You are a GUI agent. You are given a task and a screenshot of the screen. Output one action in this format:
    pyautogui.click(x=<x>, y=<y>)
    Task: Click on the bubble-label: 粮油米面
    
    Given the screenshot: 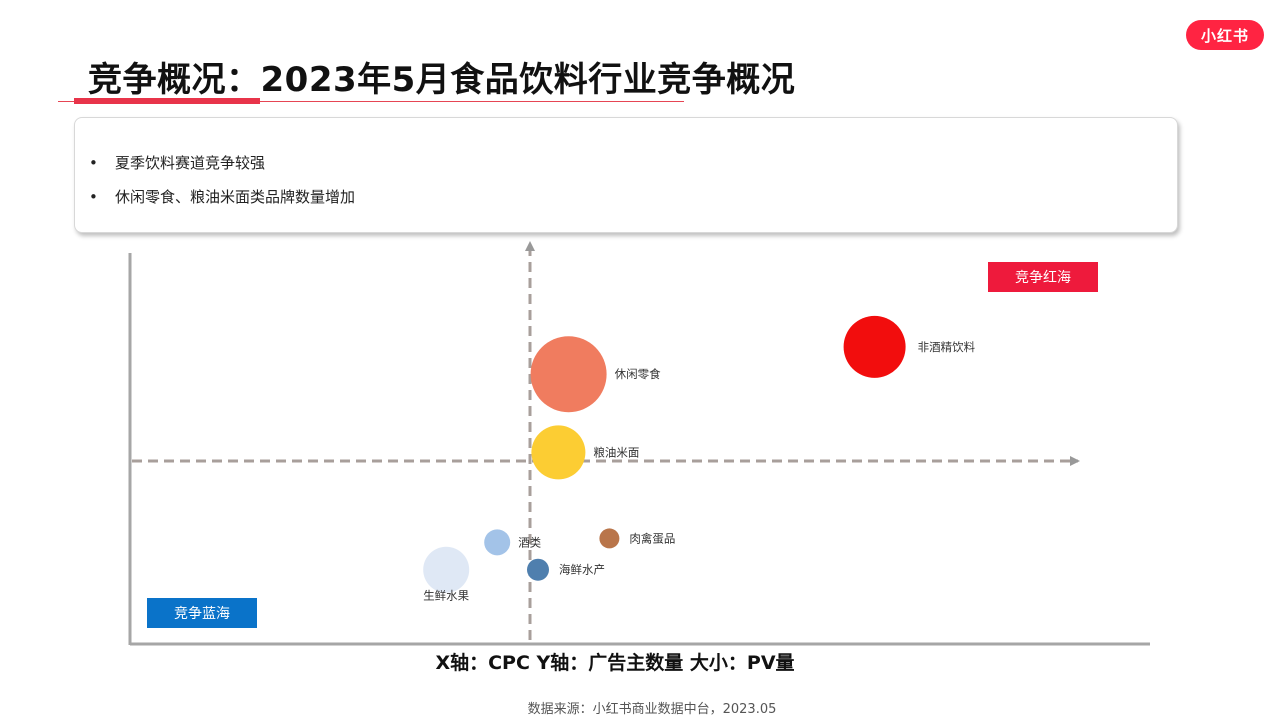 What is the action you would take?
    pyautogui.click(x=616, y=452)
    